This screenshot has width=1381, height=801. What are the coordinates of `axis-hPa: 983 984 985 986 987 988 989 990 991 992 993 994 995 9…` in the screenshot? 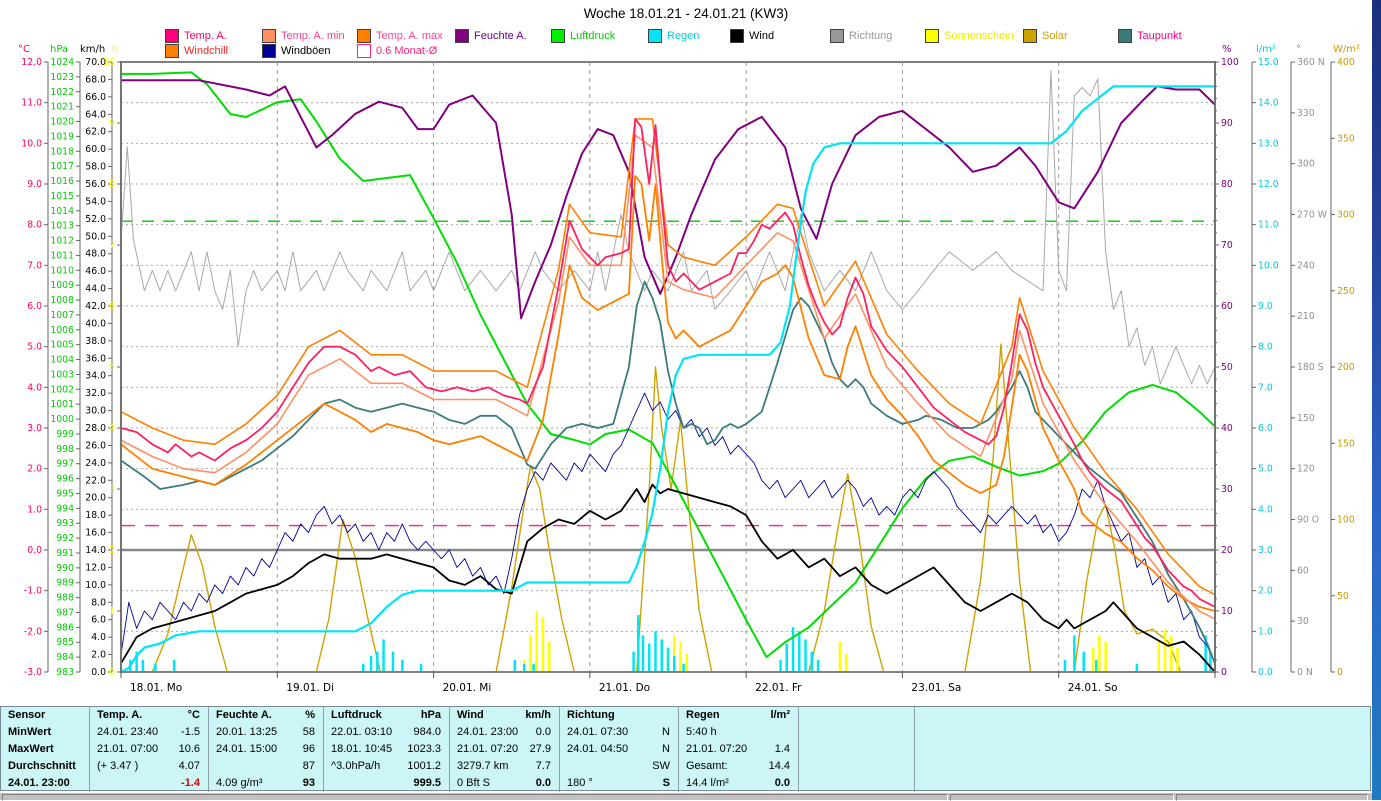 It's located at (65, 361).